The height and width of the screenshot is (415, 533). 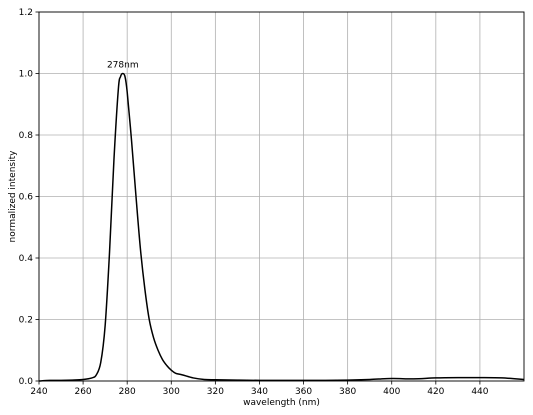 I want to click on y-tick-label: 0.0, so click(x=26, y=382).